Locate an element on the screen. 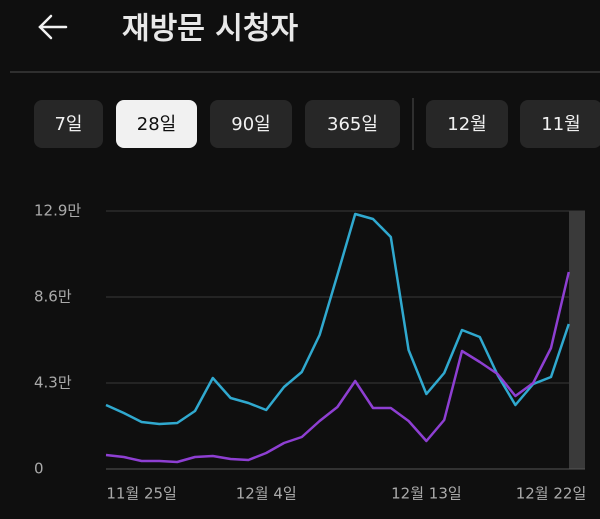  page-title: 재방문 시청자 is located at coordinates (210, 29).